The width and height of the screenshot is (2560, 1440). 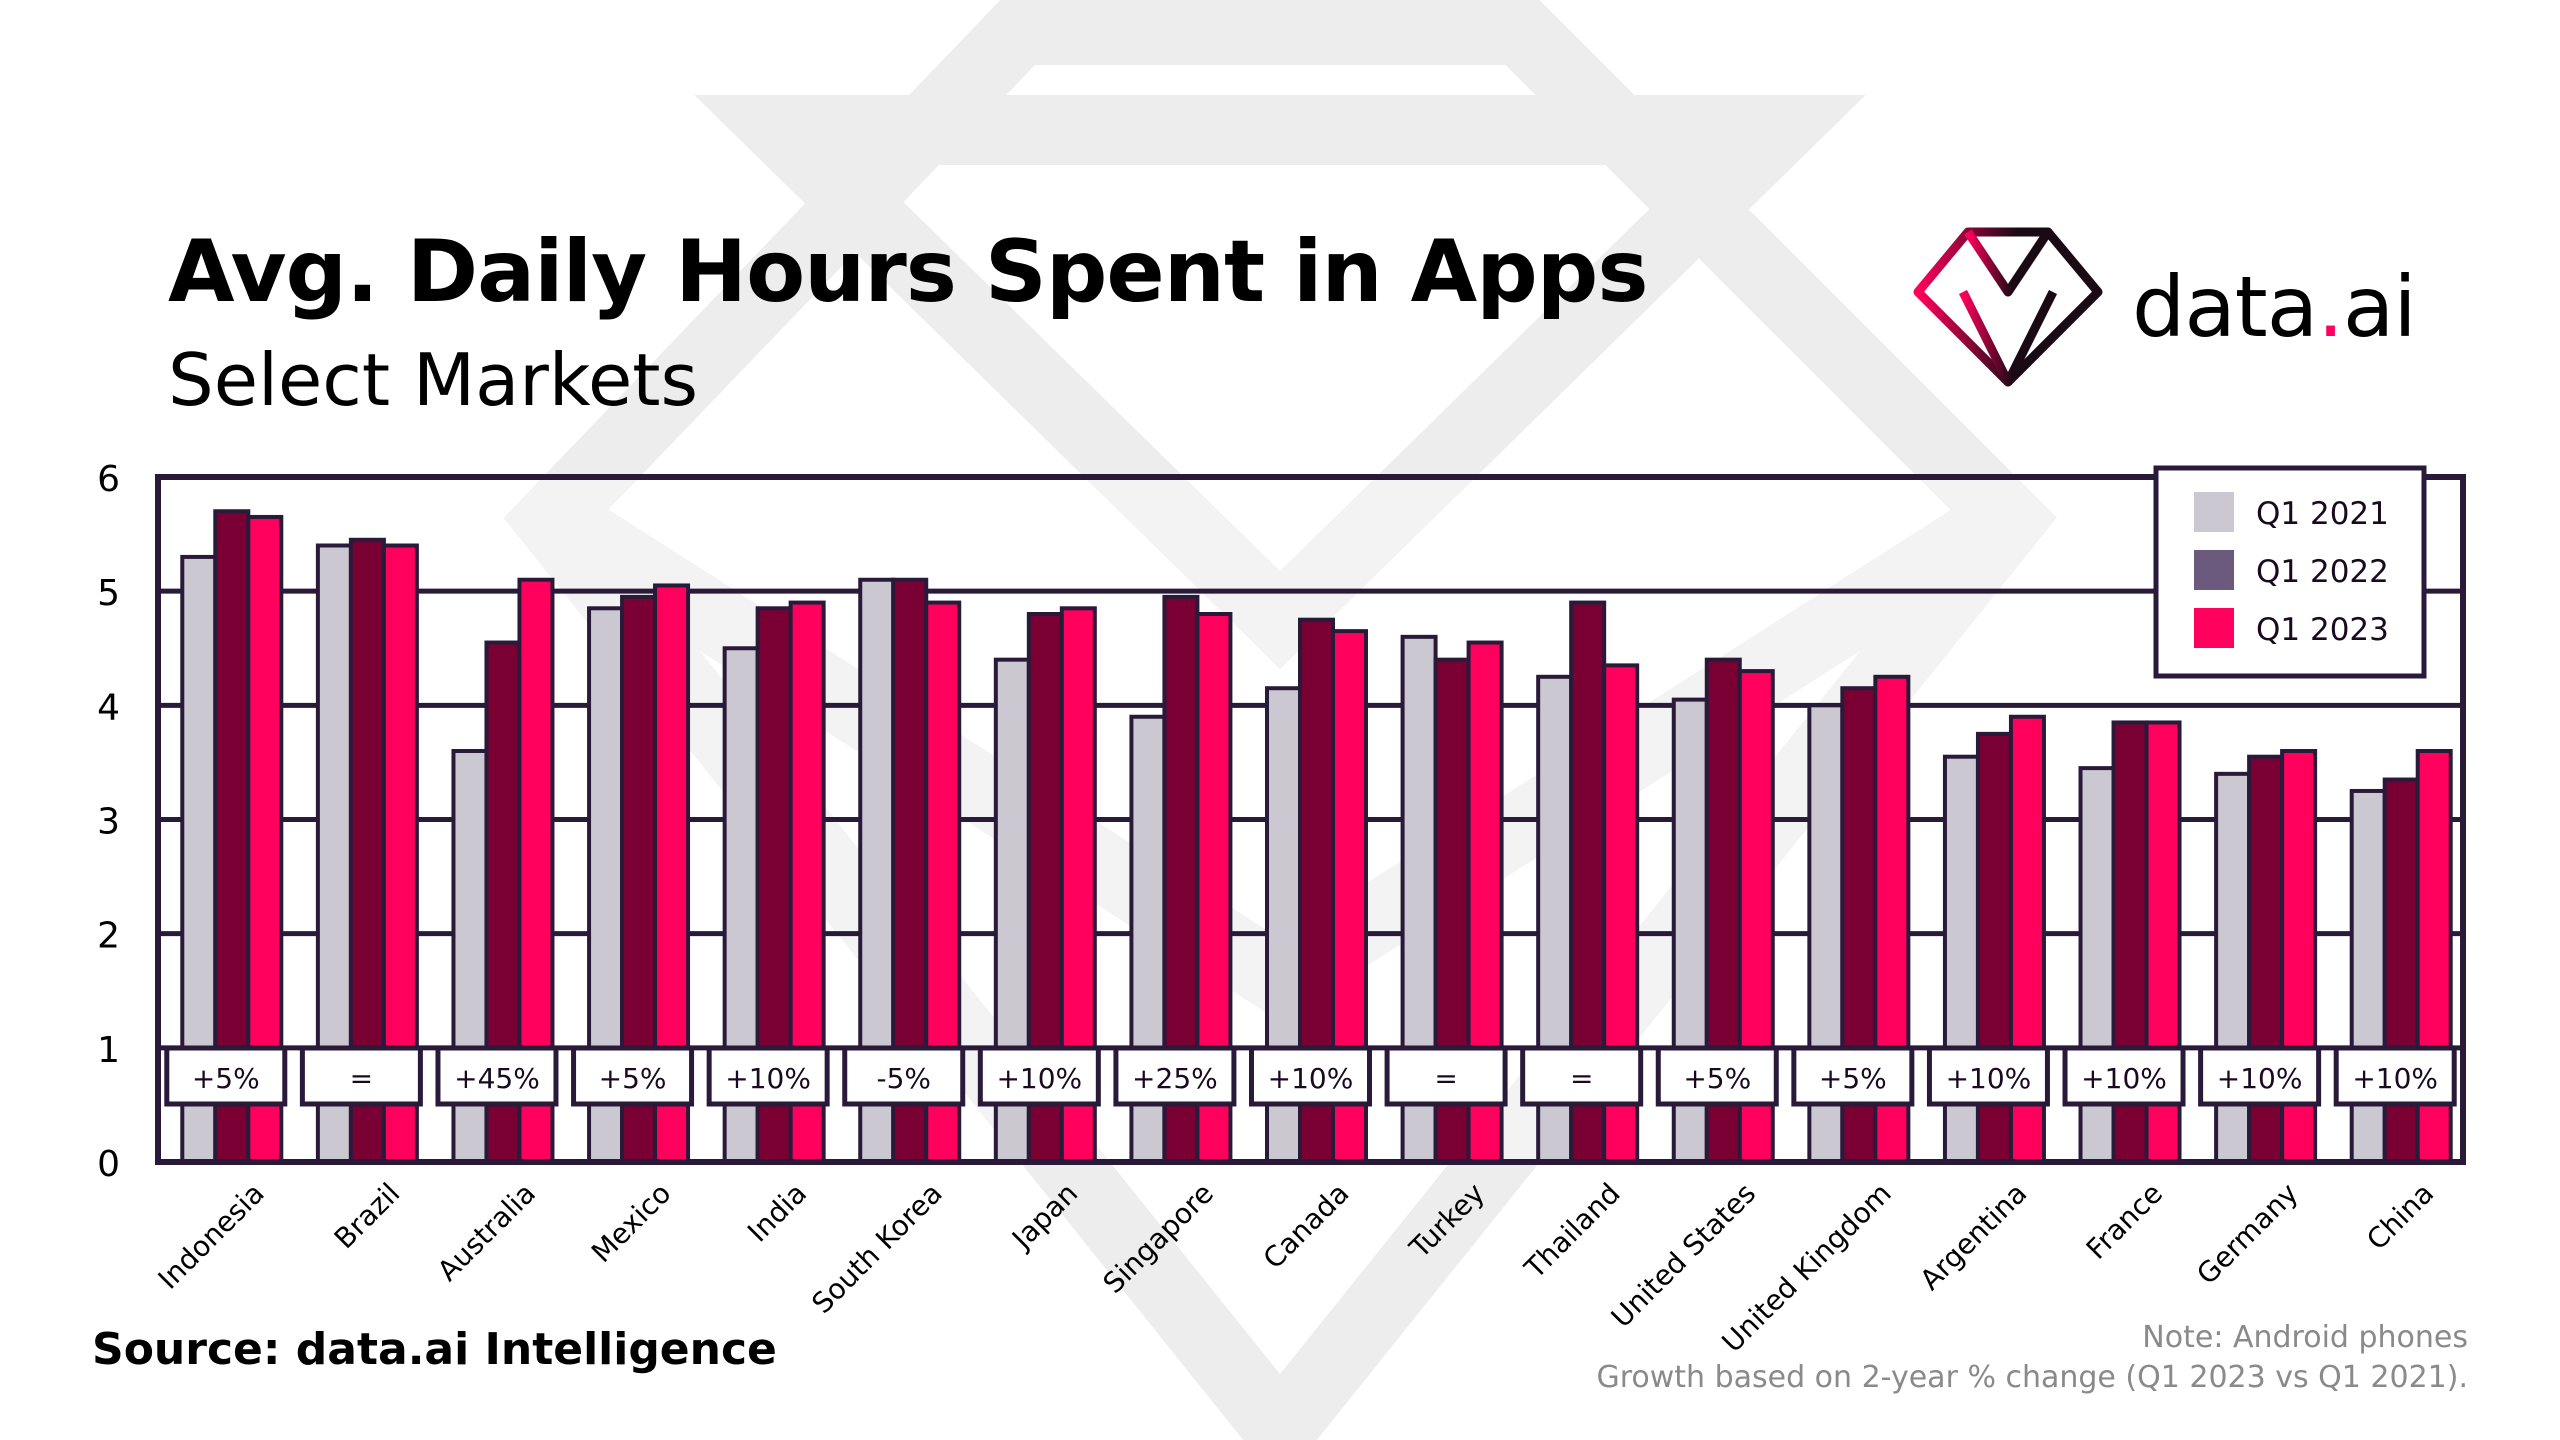 I want to click on y-tick-label: 4, so click(x=108, y=707).